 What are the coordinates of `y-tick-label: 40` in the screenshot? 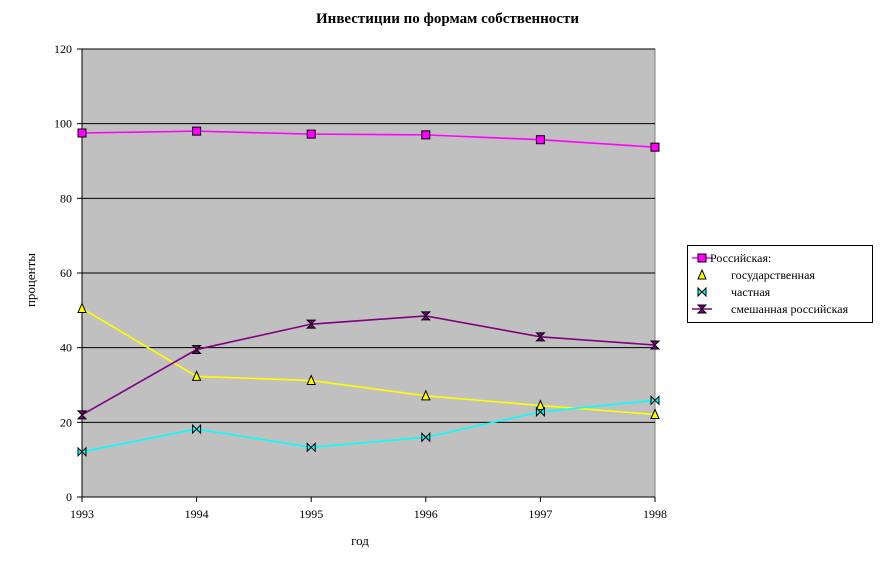 It's located at (66, 348).